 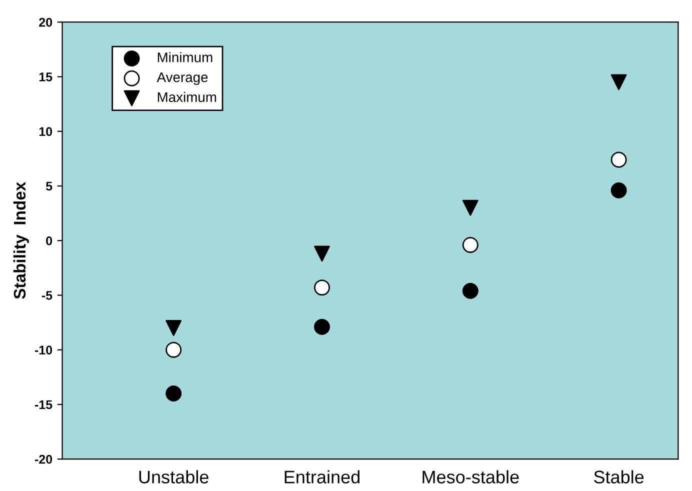 What do you see at coordinates (45, 77) in the screenshot?
I see `y-tick-label: 15` at bounding box center [45, 77].